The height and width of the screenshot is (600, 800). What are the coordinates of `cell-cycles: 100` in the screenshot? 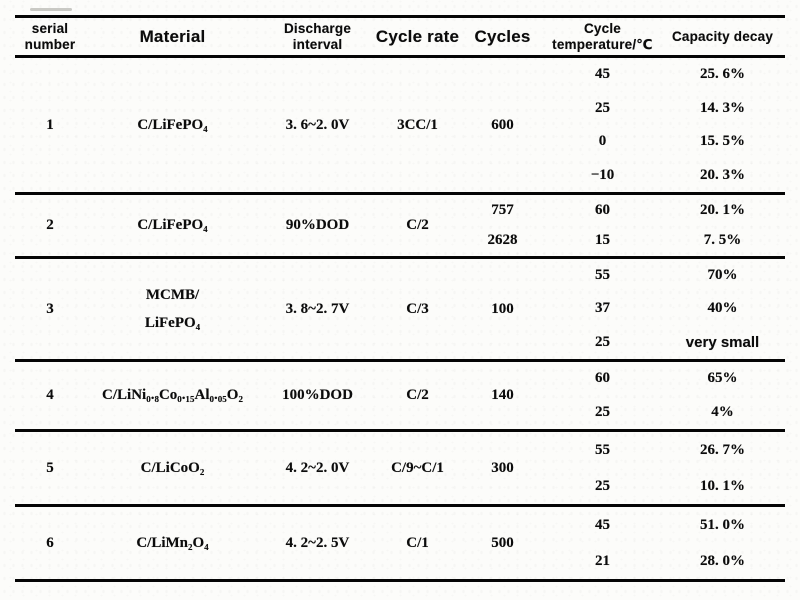 It's located at (502, 308).